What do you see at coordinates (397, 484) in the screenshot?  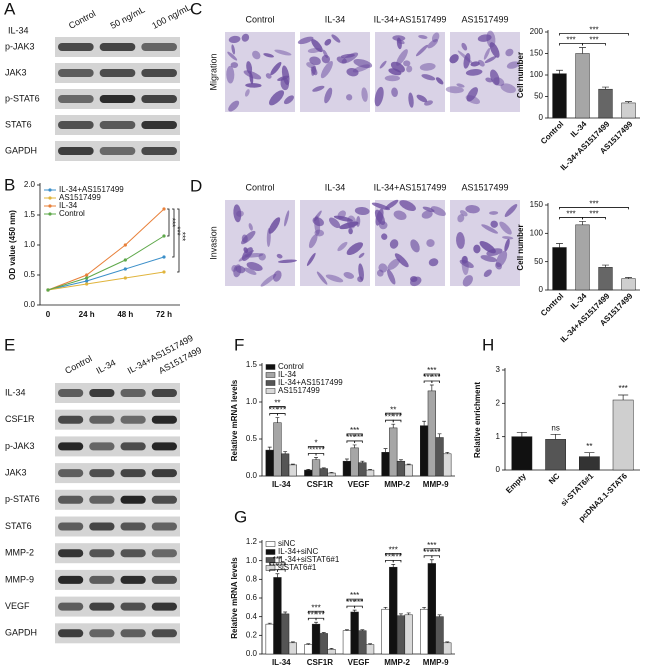 I see `x-tick-label: MMP-2` at bounding box center [397, 484].